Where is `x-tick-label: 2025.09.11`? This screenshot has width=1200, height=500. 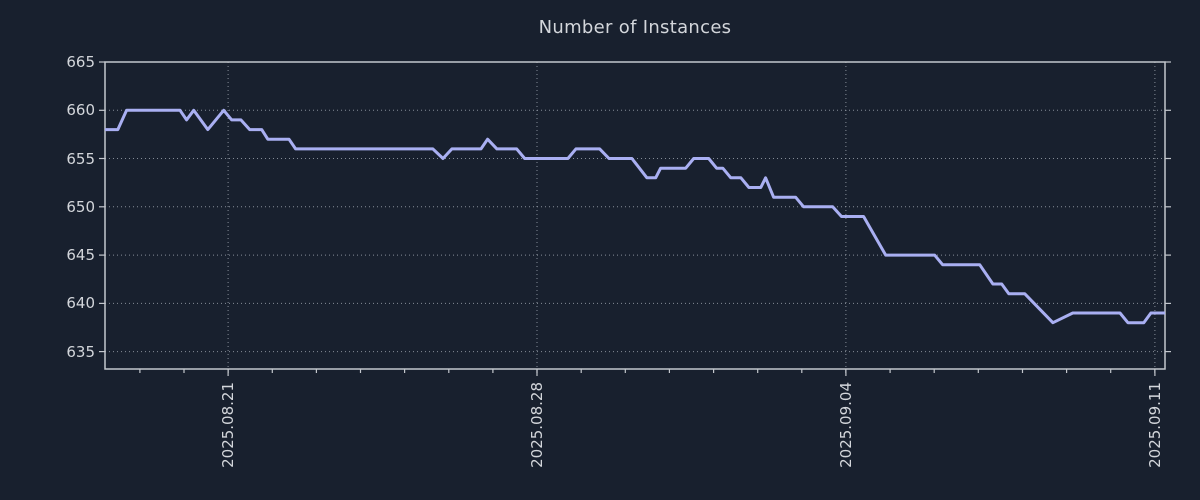 x-tick-label: 2025.09.11 is located at coordinates (1155, 425).